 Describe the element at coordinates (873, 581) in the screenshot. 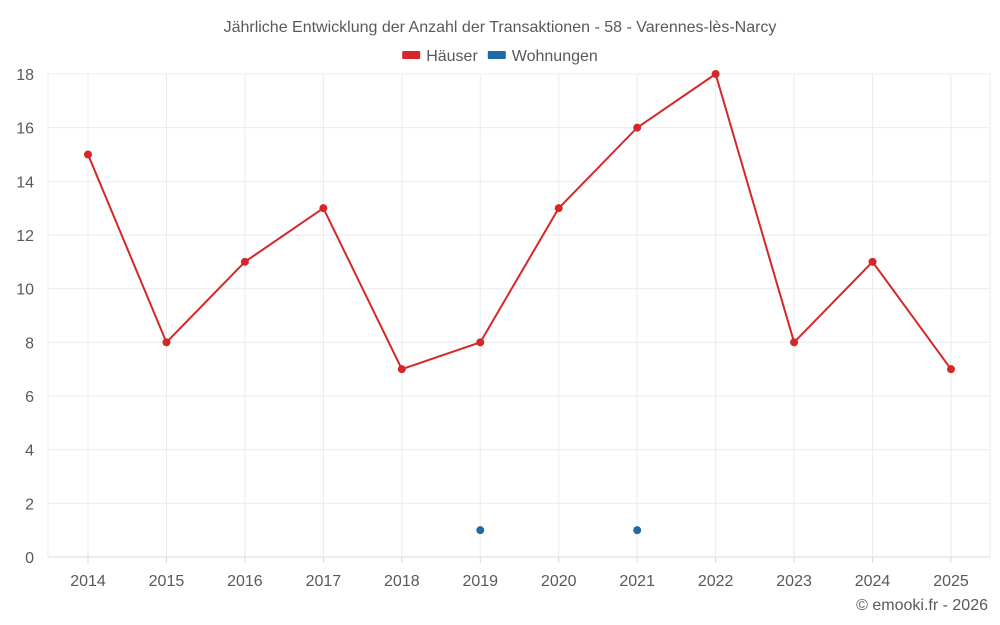

I see `x-tick-label: 2024` at that location.